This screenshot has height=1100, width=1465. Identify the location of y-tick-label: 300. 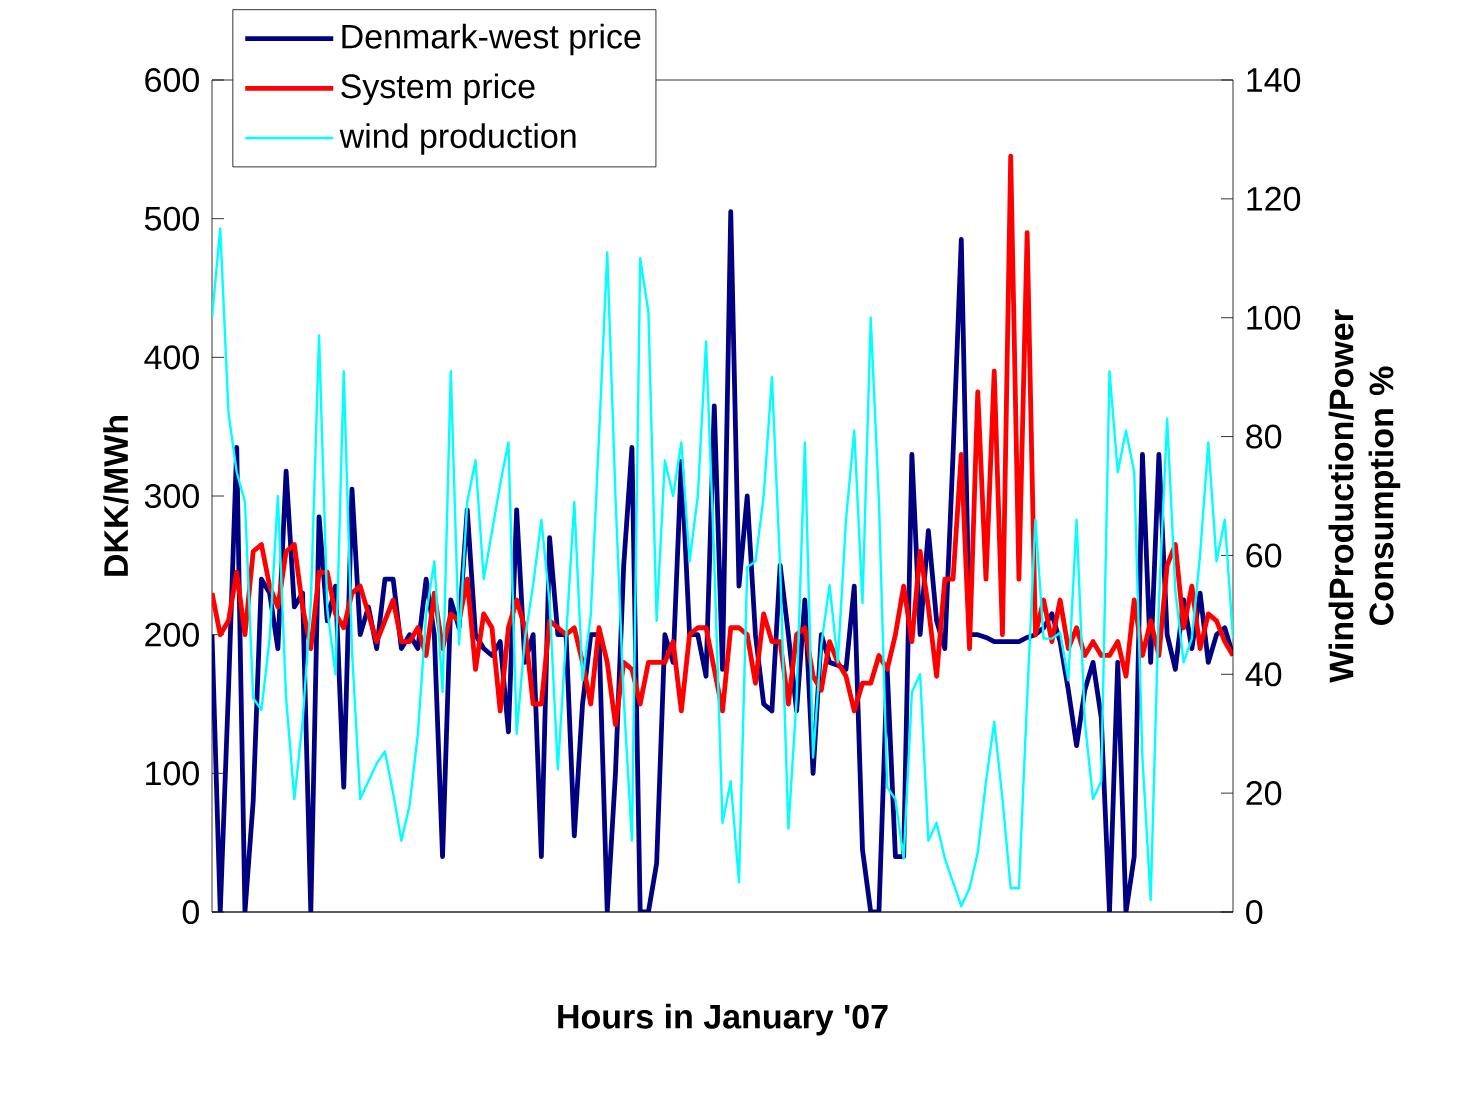
(171, 496).